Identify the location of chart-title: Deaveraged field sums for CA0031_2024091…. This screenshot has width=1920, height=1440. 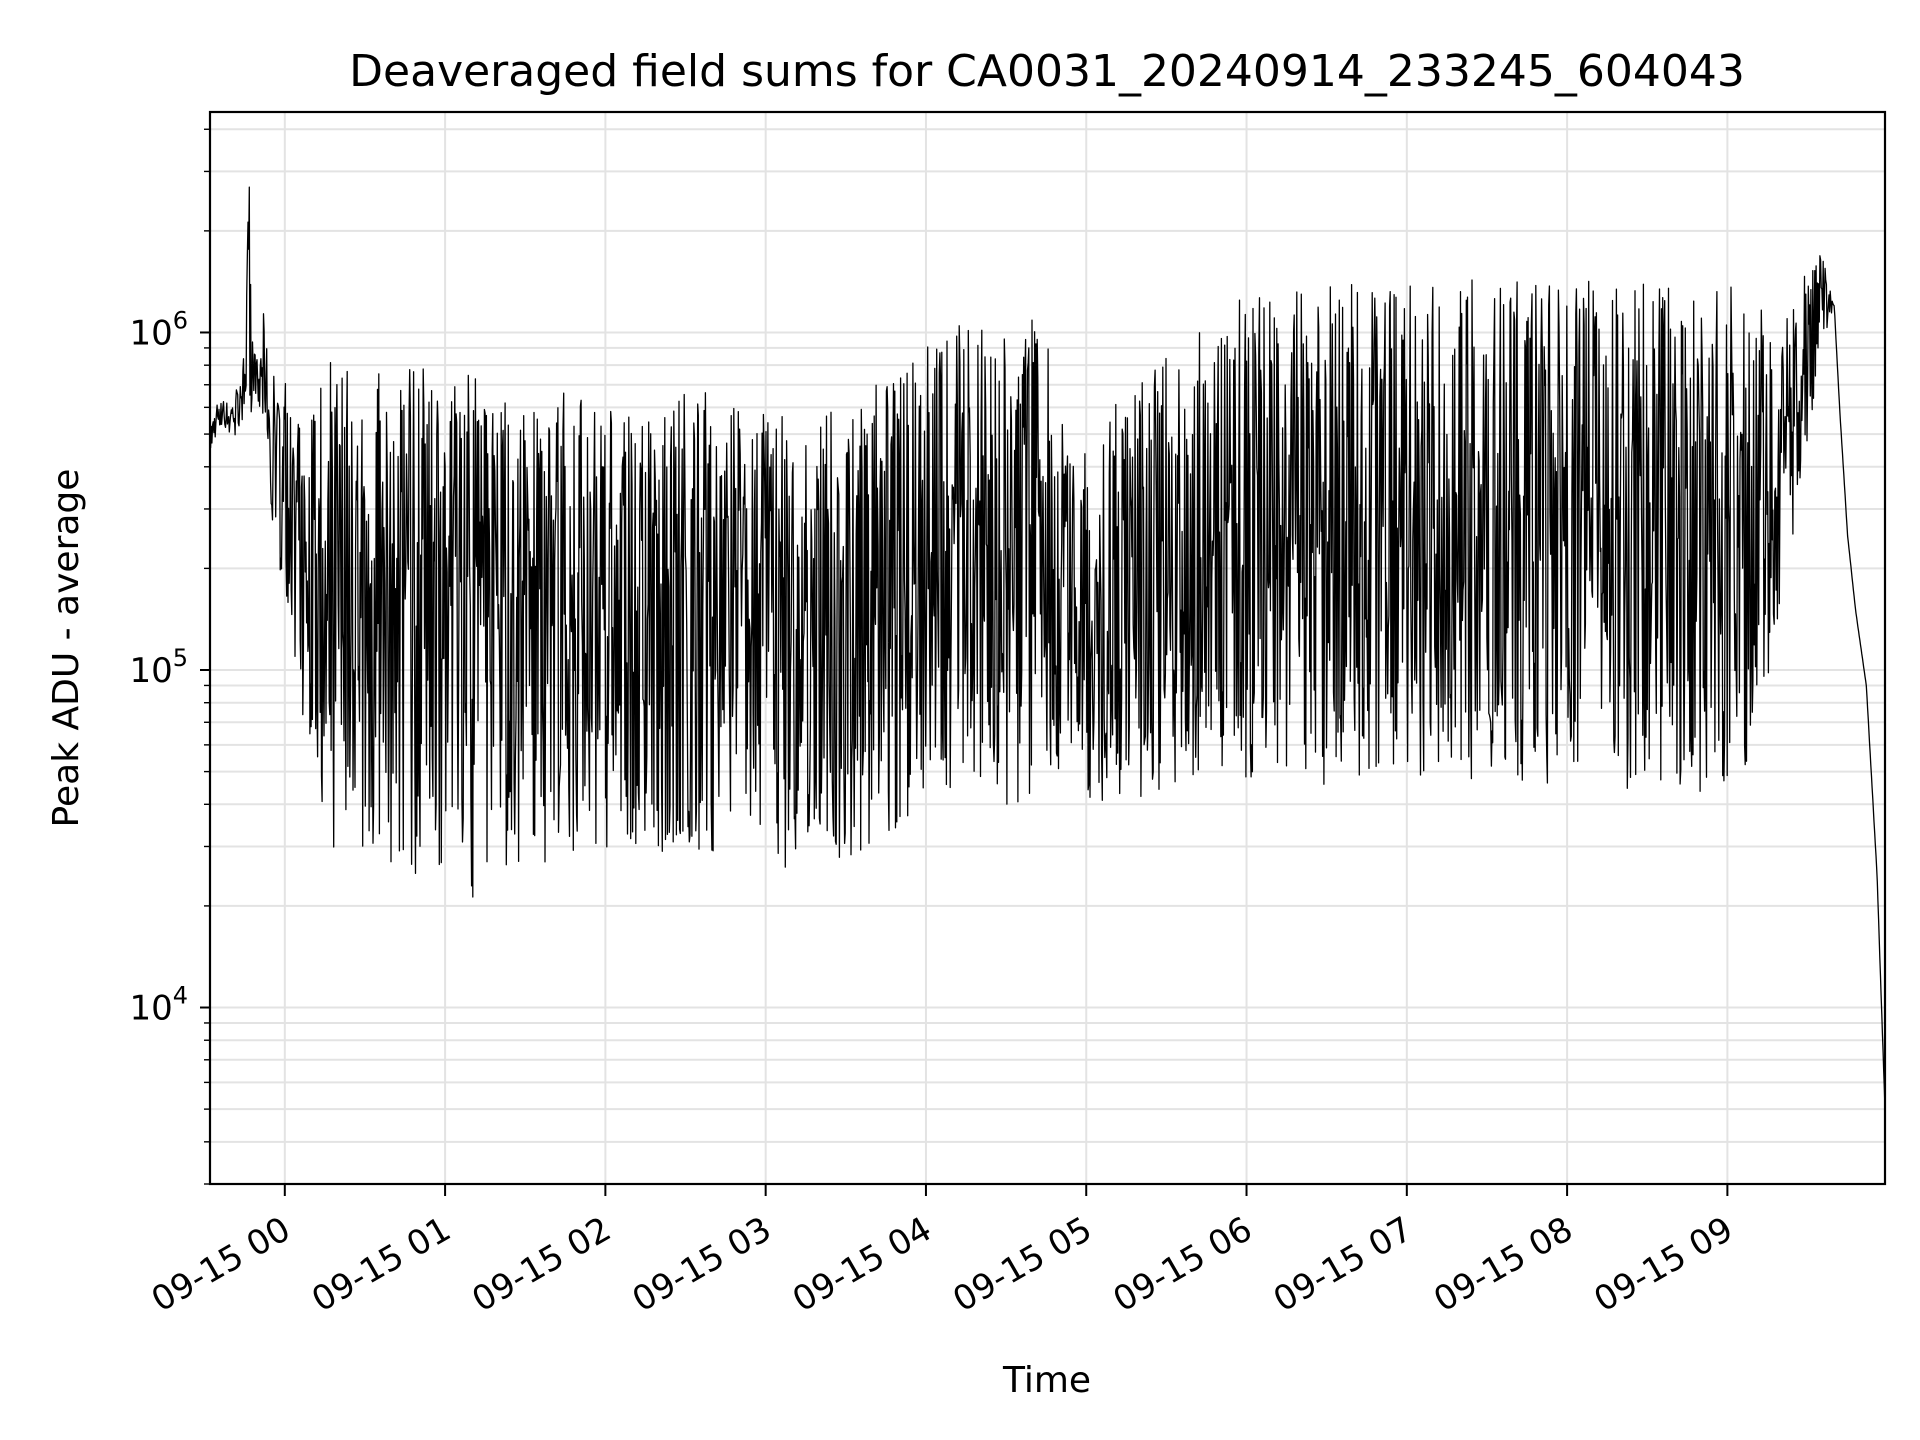
(1047, 71).